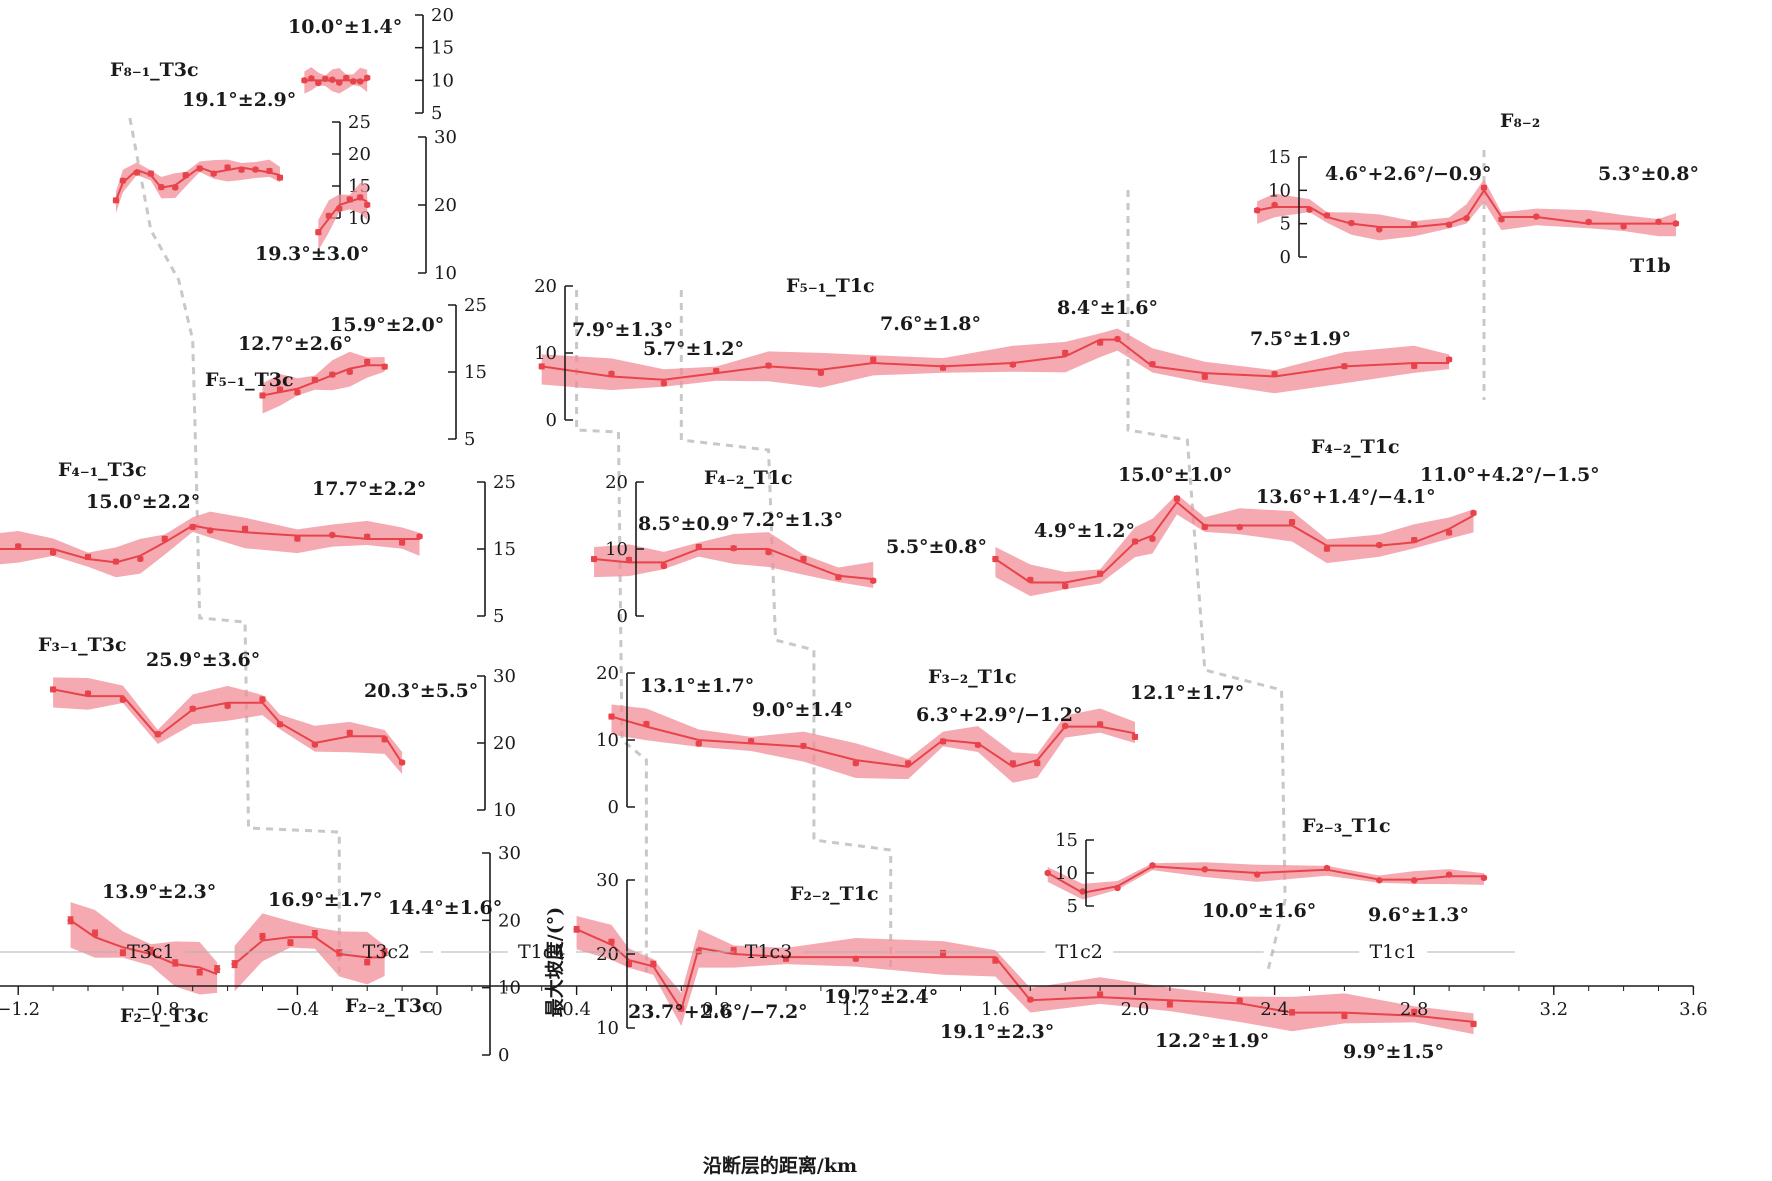  Describe the element at coordinates (834, 894) in the screenshot. I see `panel-title: F₂₋₂_T1c` at that location.